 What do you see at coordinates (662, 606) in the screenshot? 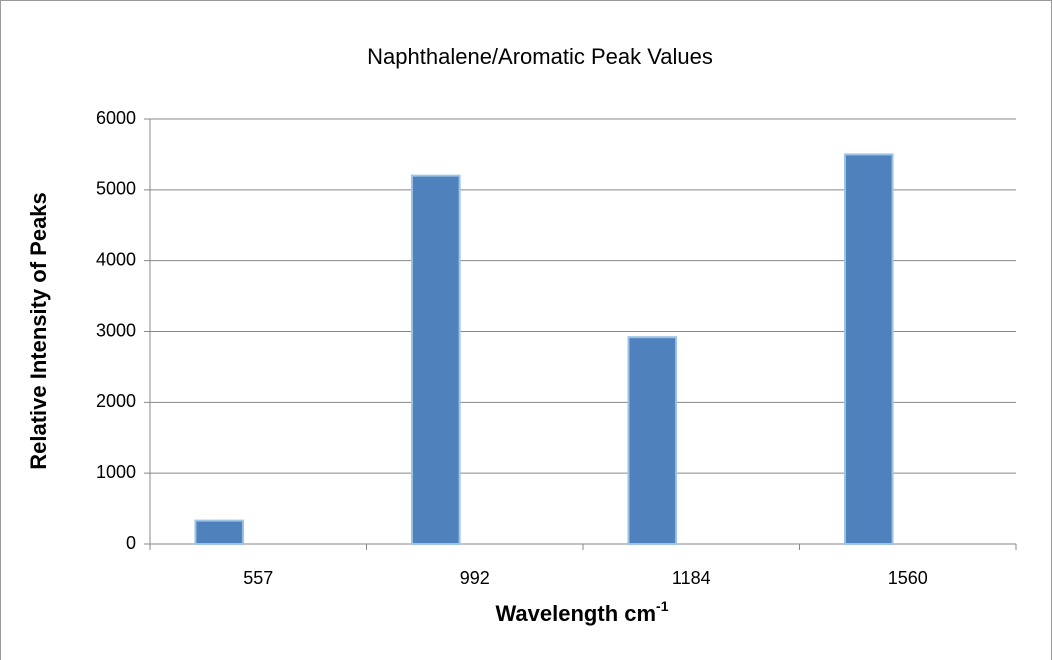
I see `x-axis-label-superscript: -1` at bounding box center [662, 606].